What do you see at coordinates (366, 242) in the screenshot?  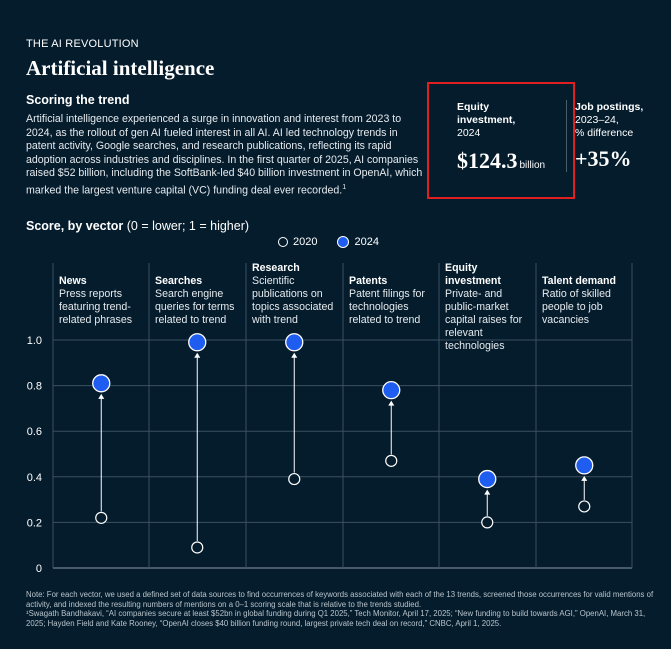 I see `legend-label-2024: 2024` at bounding box center [366, 242].